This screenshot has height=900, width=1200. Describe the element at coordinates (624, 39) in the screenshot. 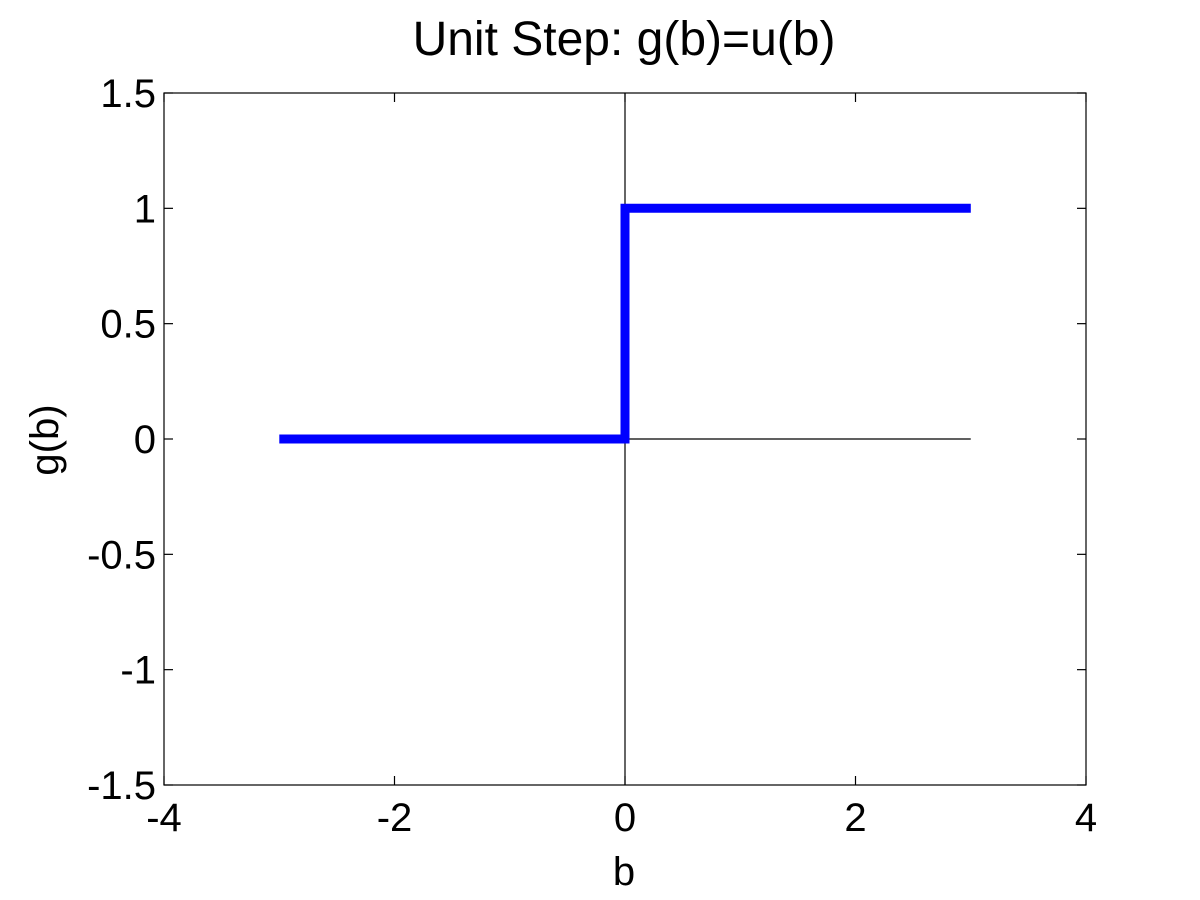

I see `chart-title: Unit Step: g(b)=u(b)` at that location.